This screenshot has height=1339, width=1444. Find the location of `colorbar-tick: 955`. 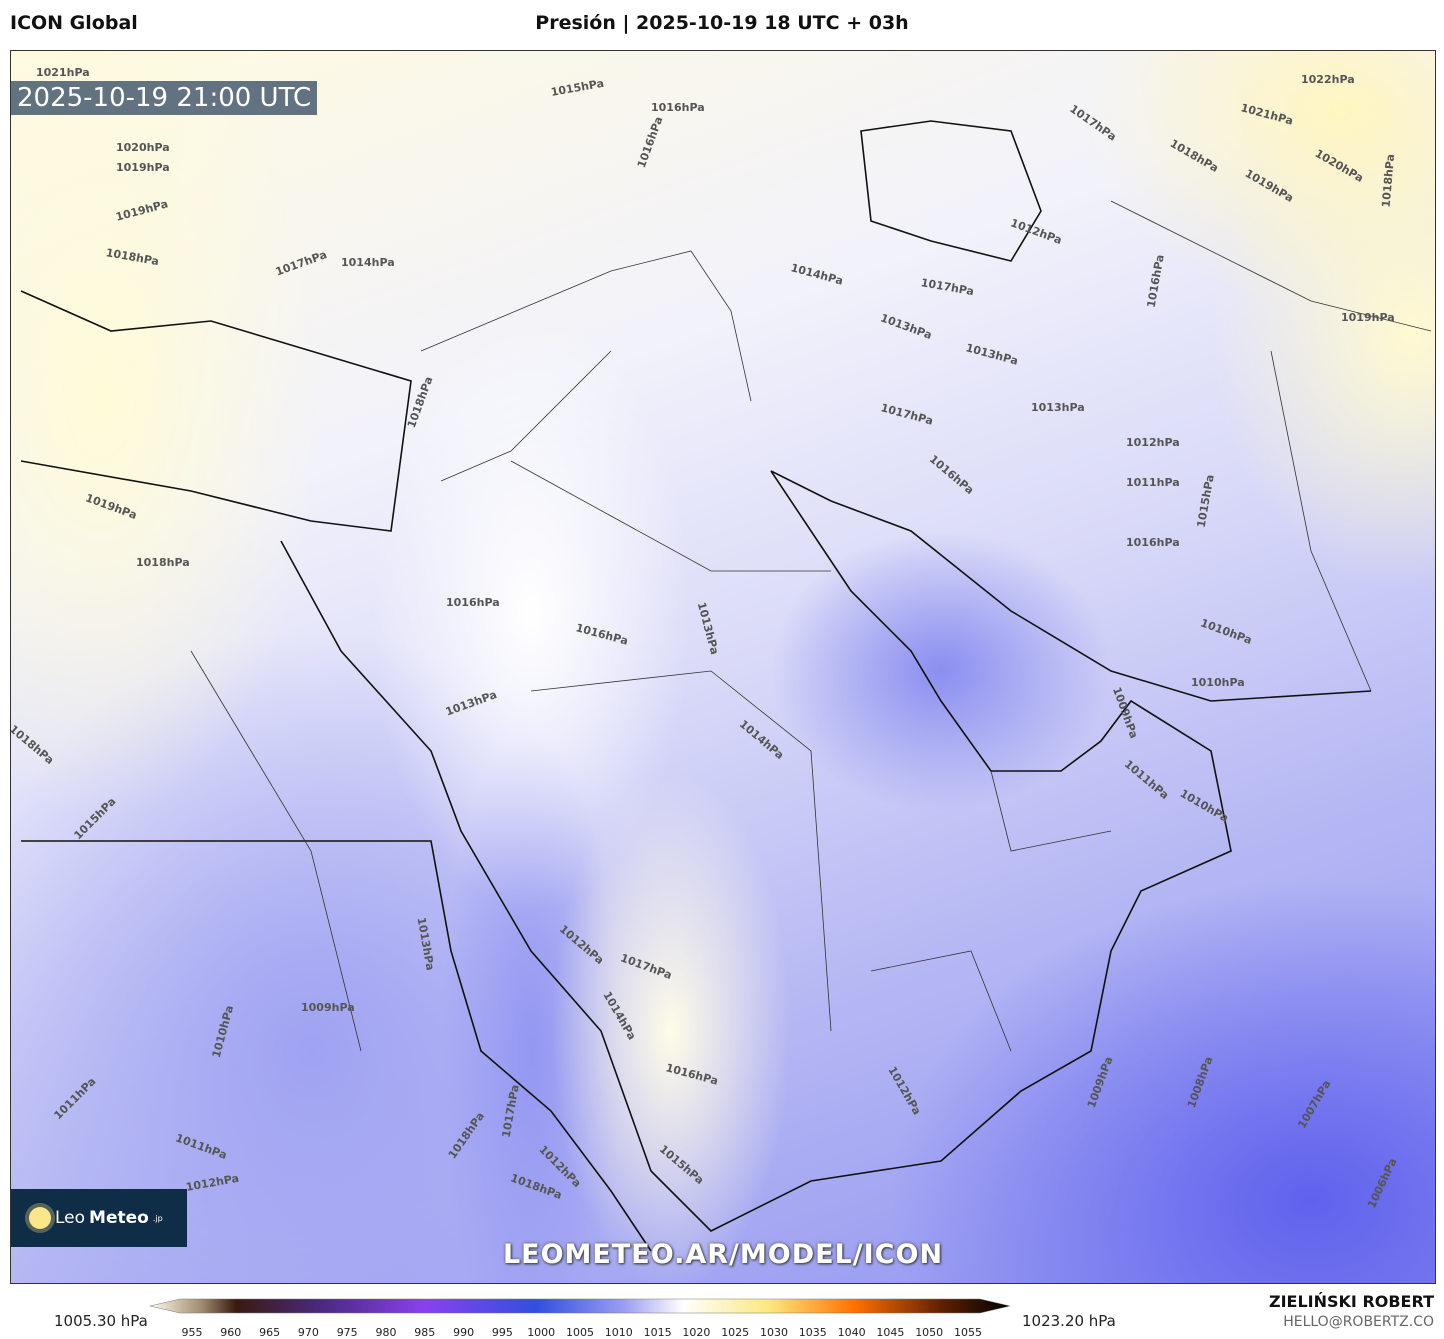

colorbar-tick: 955 is located at coordinates (192, 1332).